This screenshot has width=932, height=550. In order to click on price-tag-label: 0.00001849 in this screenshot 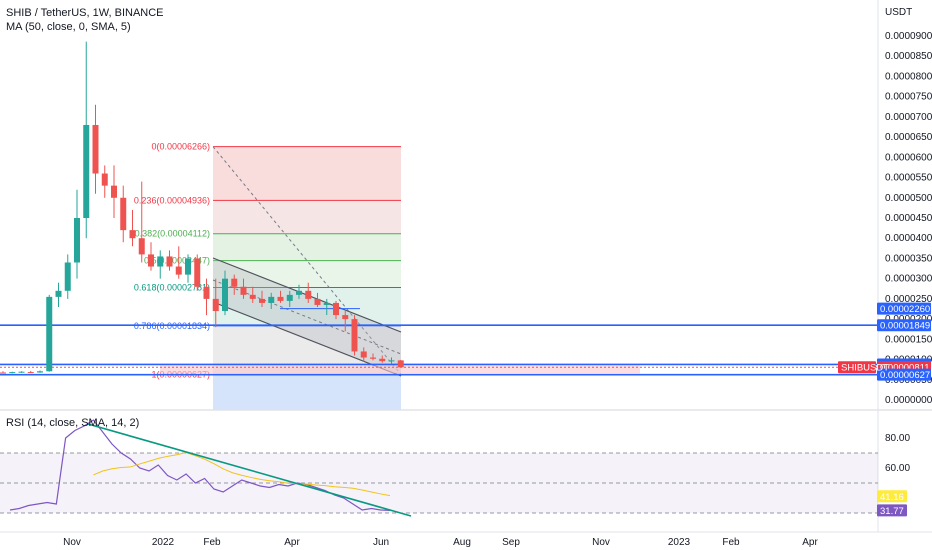, I will do `click(905, 326)`.